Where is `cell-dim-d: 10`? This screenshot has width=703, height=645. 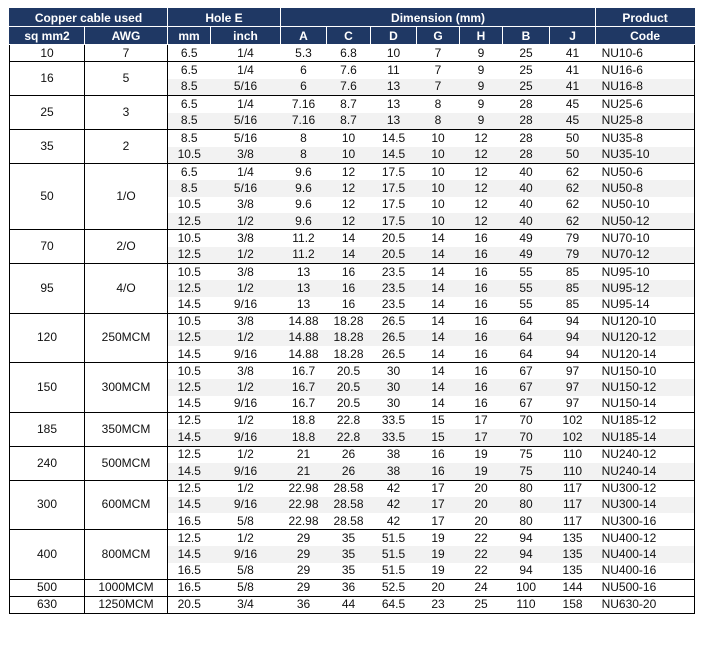
cell-dim-d: 10 is located at coordinates (393, 53).